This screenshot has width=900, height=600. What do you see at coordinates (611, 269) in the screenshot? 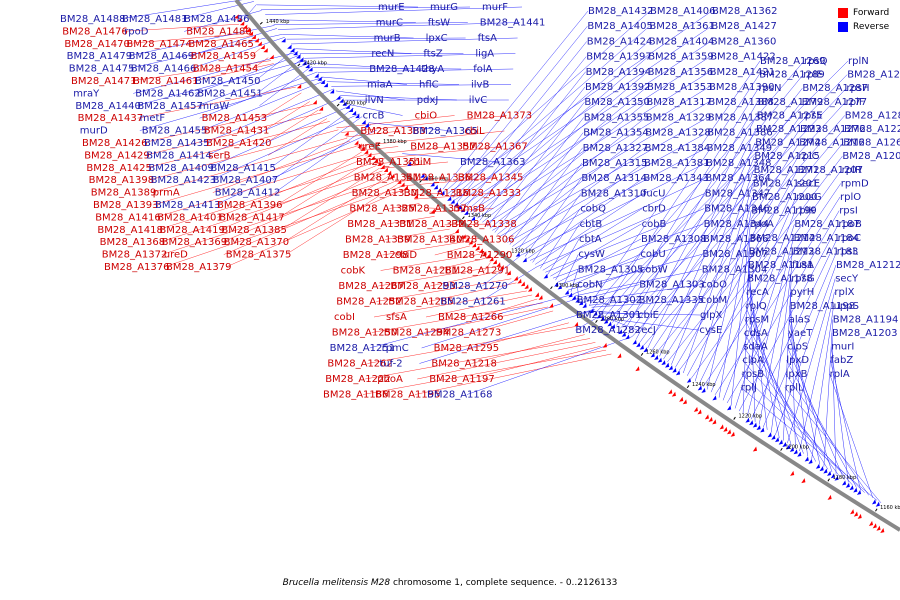
I see `gene-label: BM28_A1305` at bounding box center [611, 269].